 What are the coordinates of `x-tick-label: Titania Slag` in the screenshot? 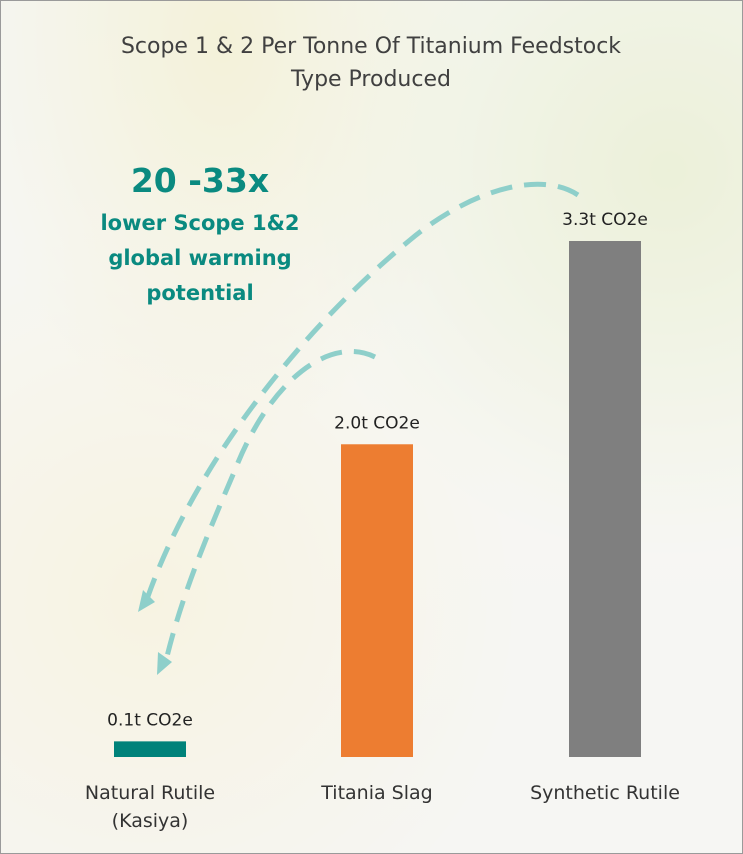 It's located at (377, 793).